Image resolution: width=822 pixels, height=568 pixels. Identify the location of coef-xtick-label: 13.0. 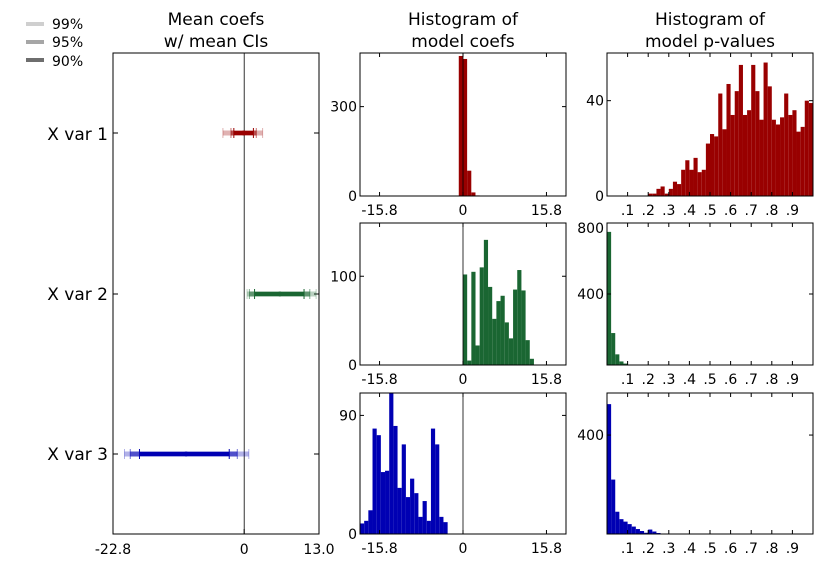
(318, 550).